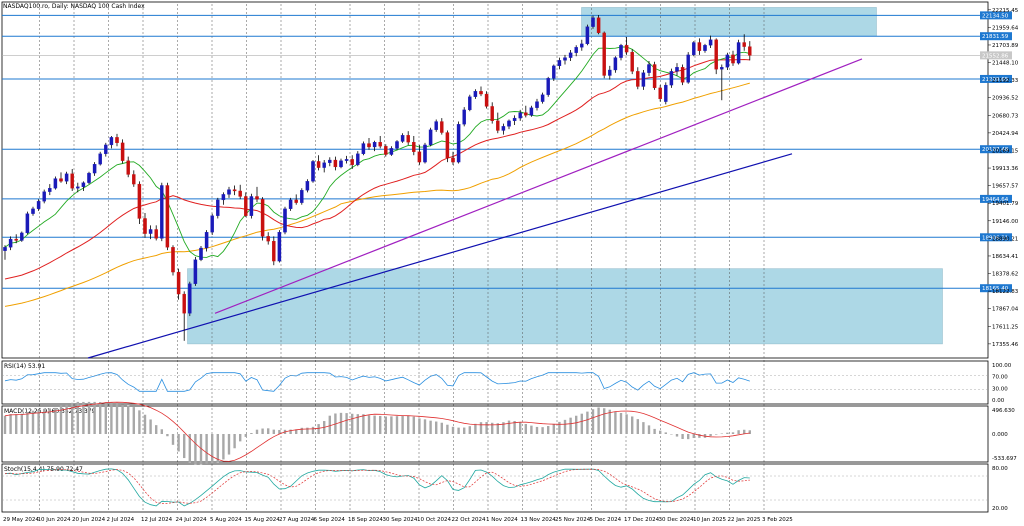 Image resolution: width=1024 pixels, height=526 pixels. Describe the element at coordinates (121, 520) in the screenshot. I see `x-tick-label: 2 Jul 2024` at that location.